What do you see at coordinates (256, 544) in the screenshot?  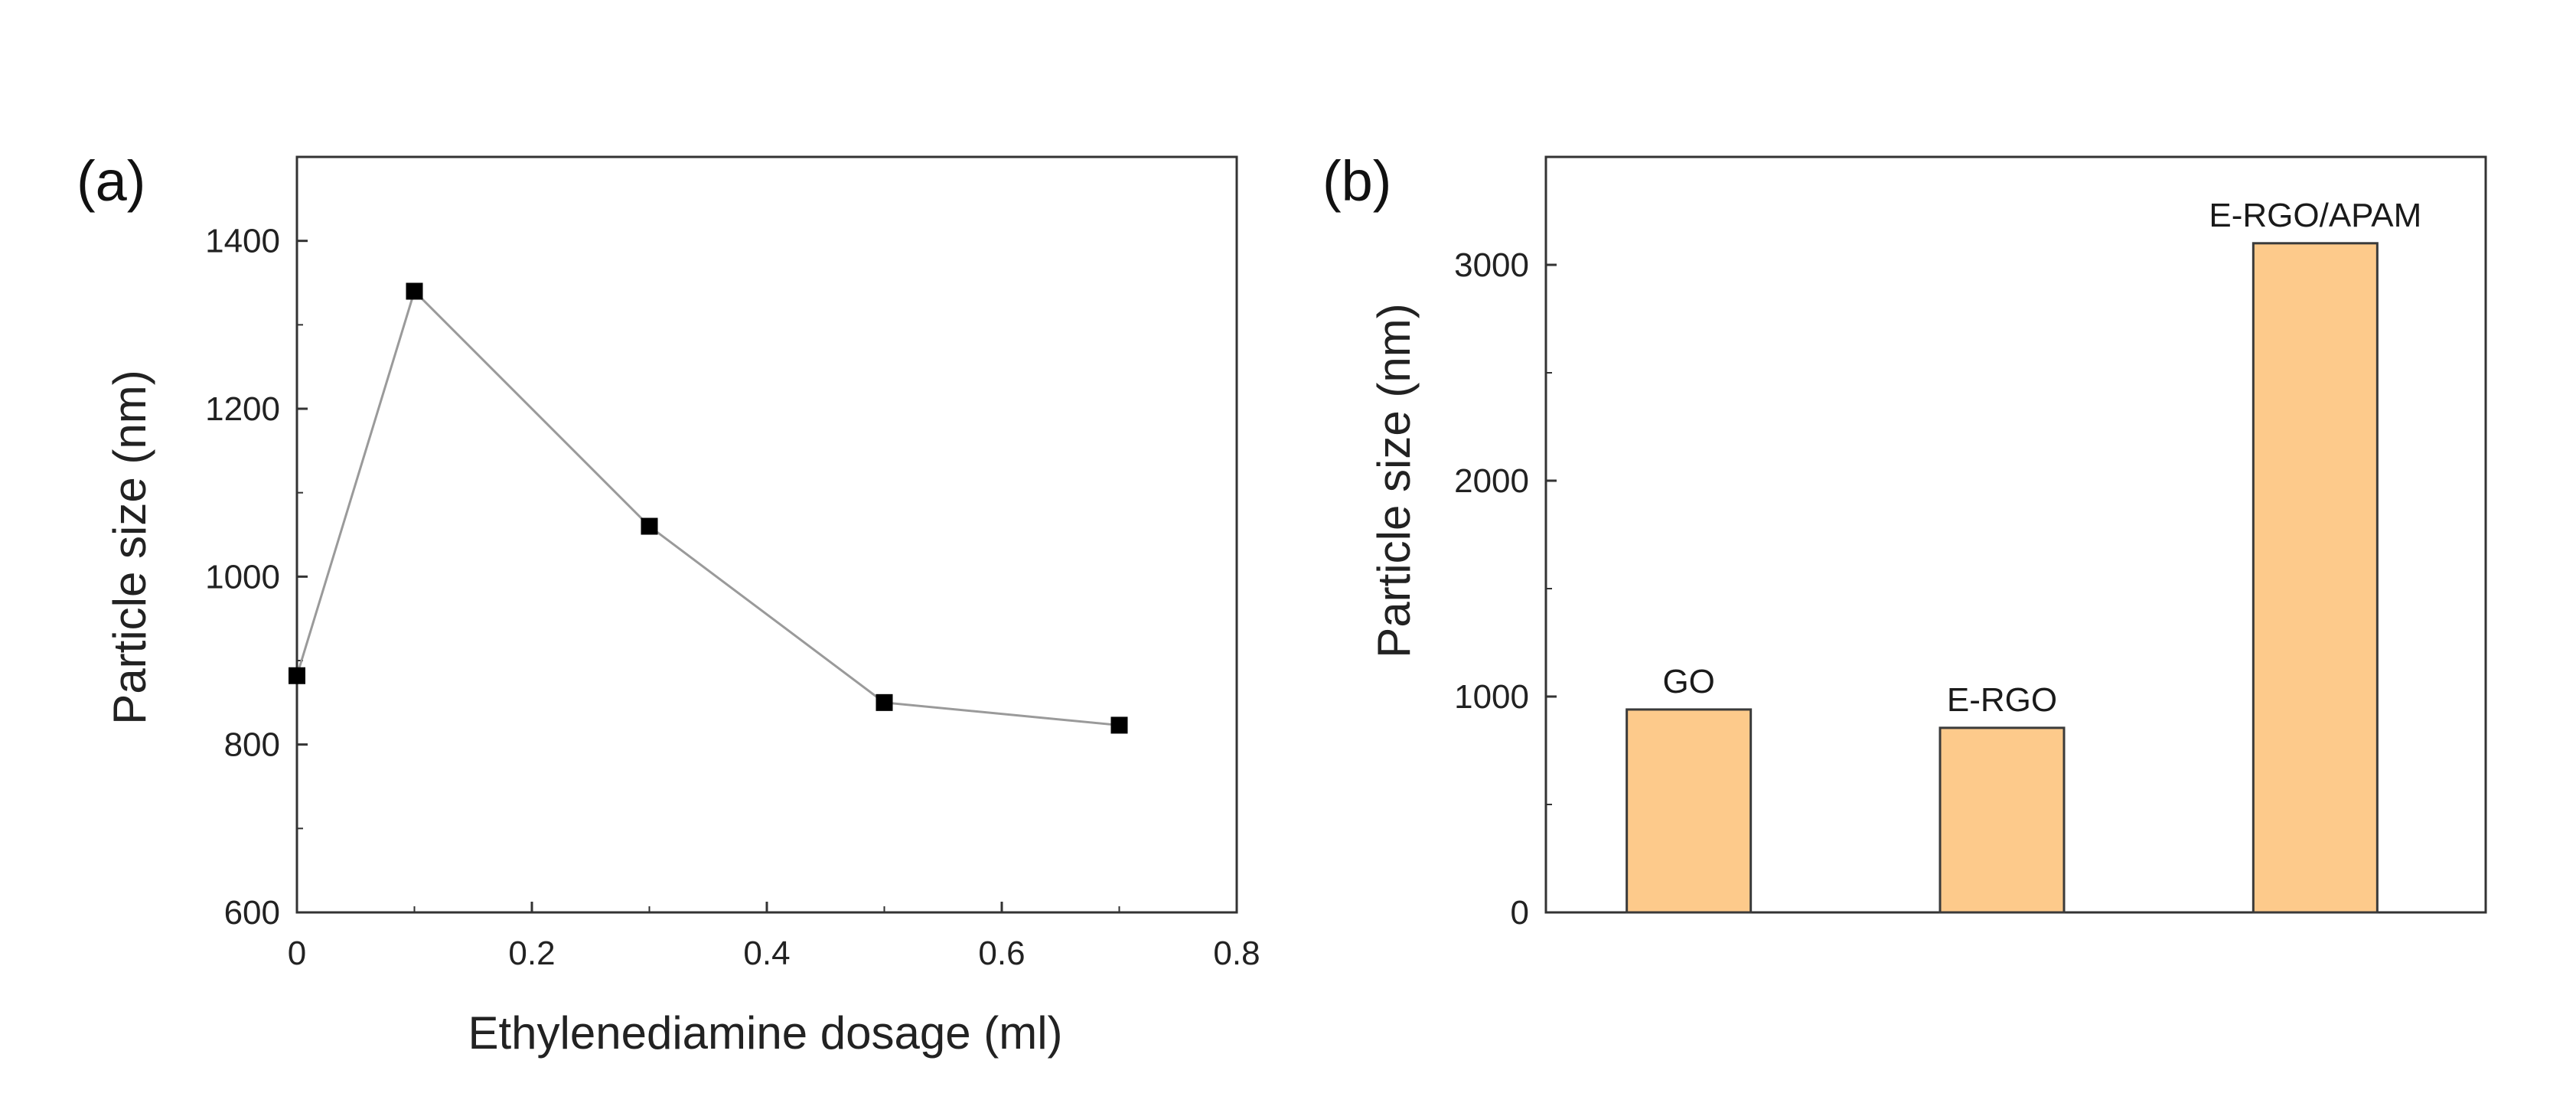 I see `panel-a-y-ticks: 600 800 1000 1200 1400` at bounding box center [256, 544].